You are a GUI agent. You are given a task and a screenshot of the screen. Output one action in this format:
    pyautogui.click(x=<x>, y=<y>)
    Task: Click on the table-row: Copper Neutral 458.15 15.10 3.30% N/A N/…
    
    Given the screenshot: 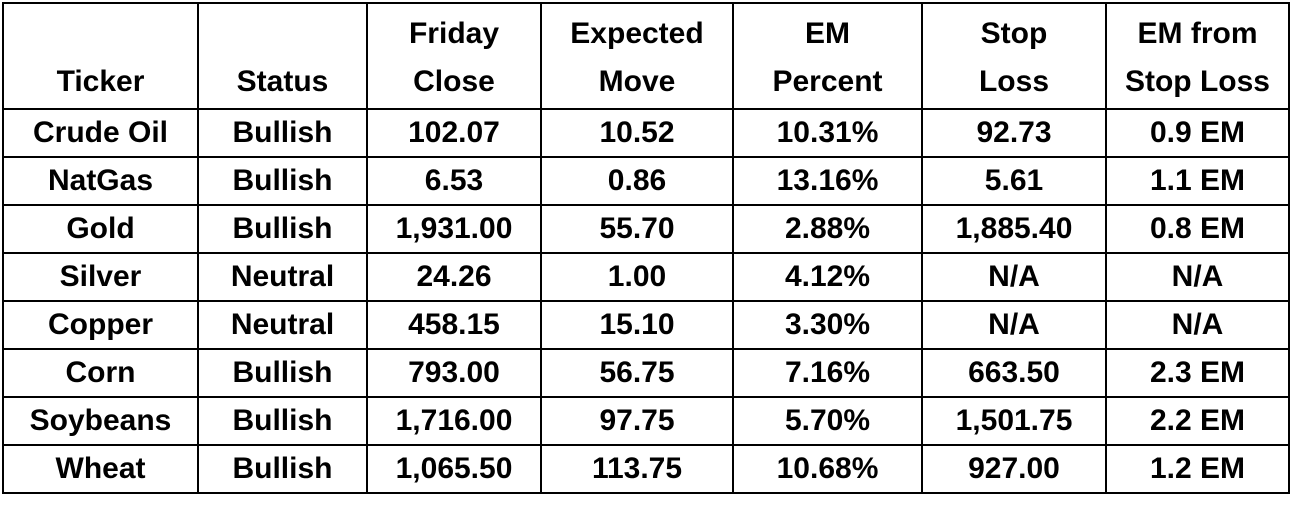 What is the action you would take?
    pyautogui.click(x=646, y=325)
    